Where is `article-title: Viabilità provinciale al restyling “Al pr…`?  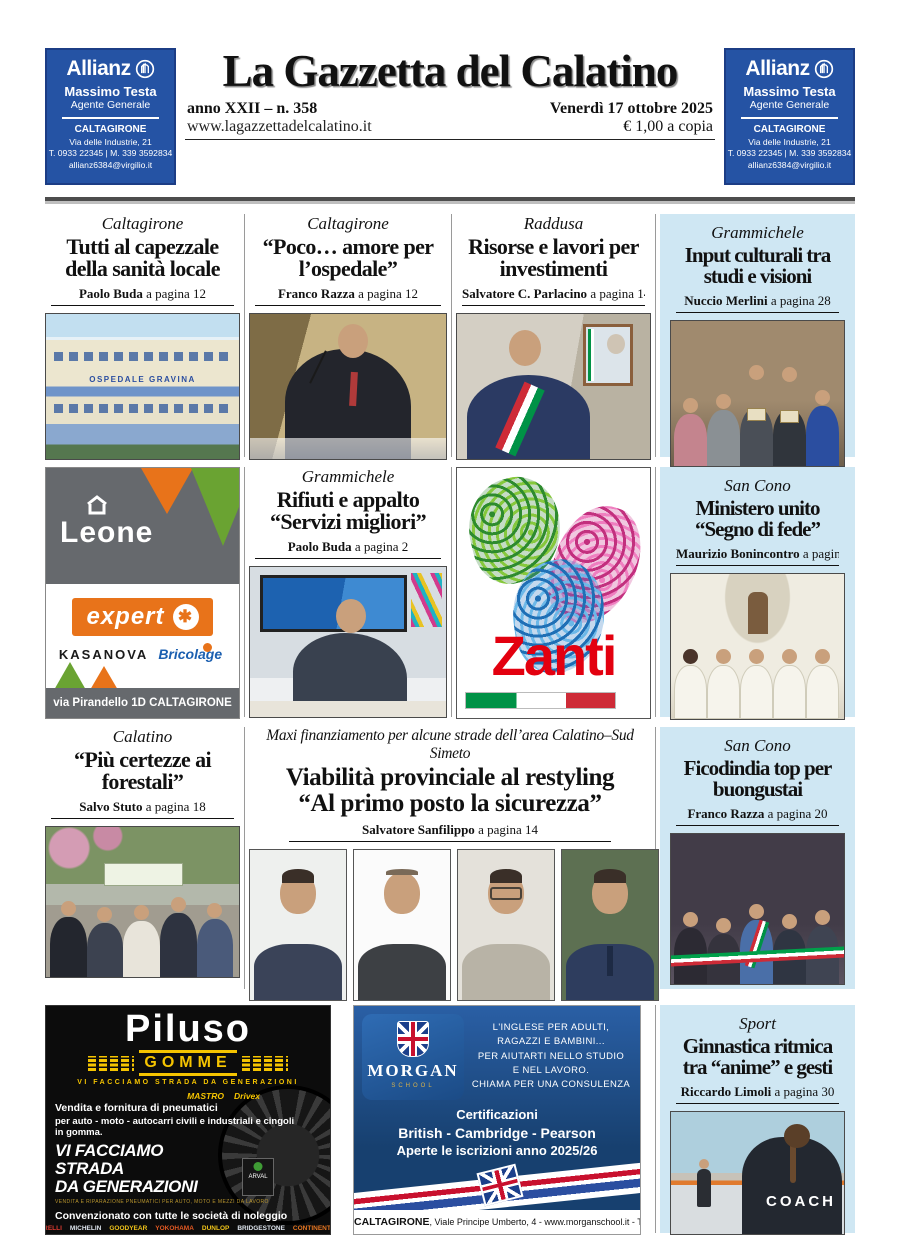 article-title: Viabilità provinciale al restyling “Al pr… is located at coordinates (450, 790).